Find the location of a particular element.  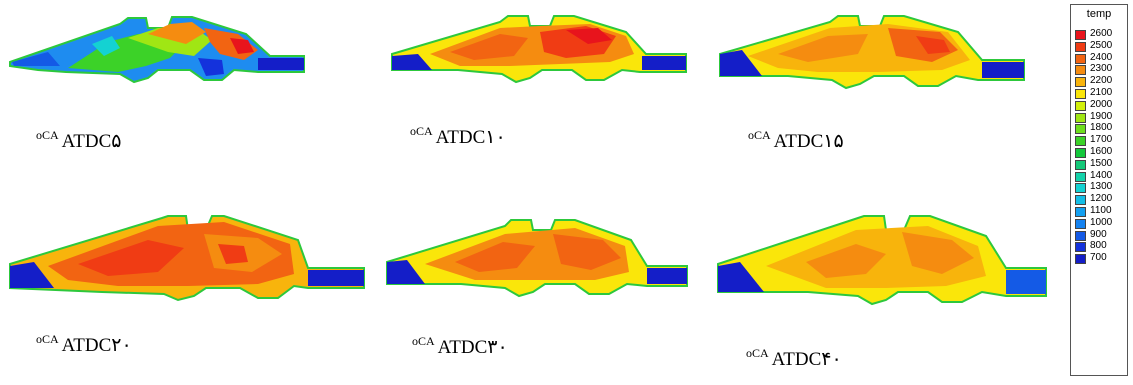

legend-label: 1500 is located at coordinates (1101, 163).